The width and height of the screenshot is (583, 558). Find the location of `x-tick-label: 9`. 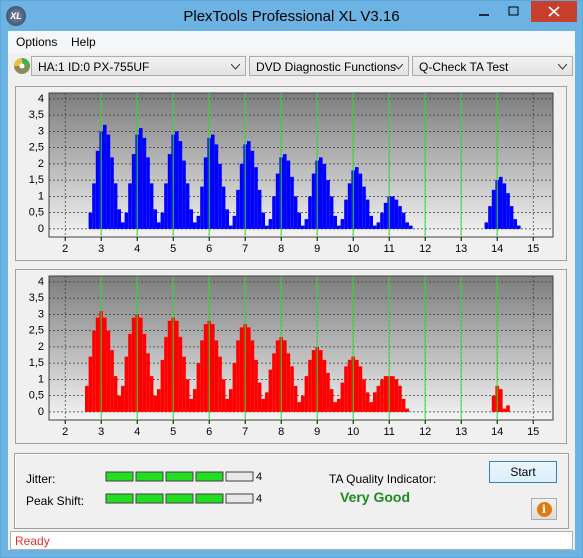

x-tick-label: 9 is located at coordinates (317, 432).